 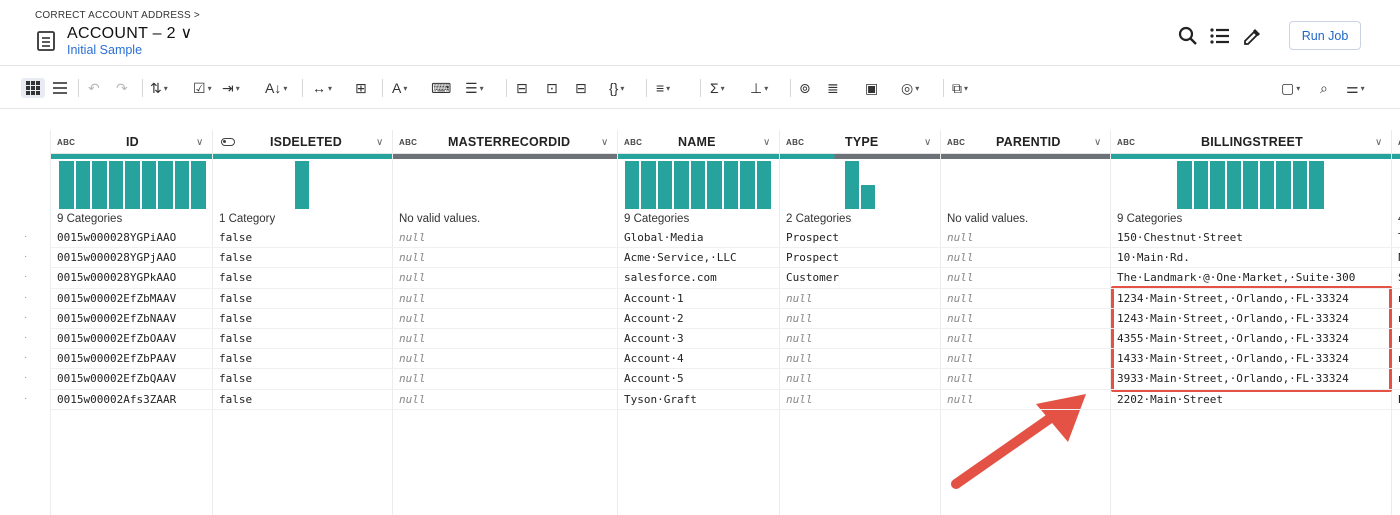 I want to click on structure-icon: {} ▾, so click(x=617, y=88).